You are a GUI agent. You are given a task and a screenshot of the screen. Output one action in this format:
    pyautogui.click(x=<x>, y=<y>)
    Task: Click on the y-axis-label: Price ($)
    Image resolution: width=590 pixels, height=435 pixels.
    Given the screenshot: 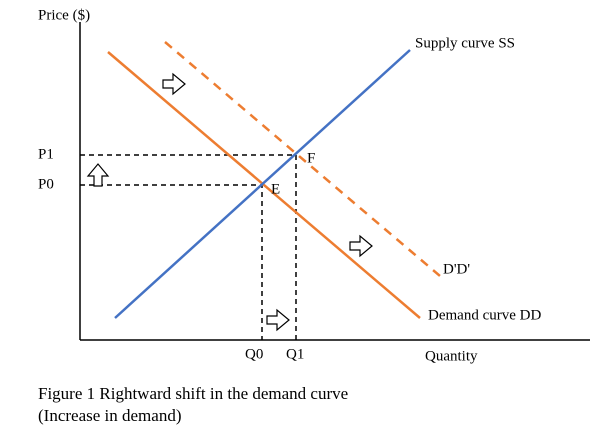 What is the action you would take?
    pyautogui.click(x=64, y=15)
    